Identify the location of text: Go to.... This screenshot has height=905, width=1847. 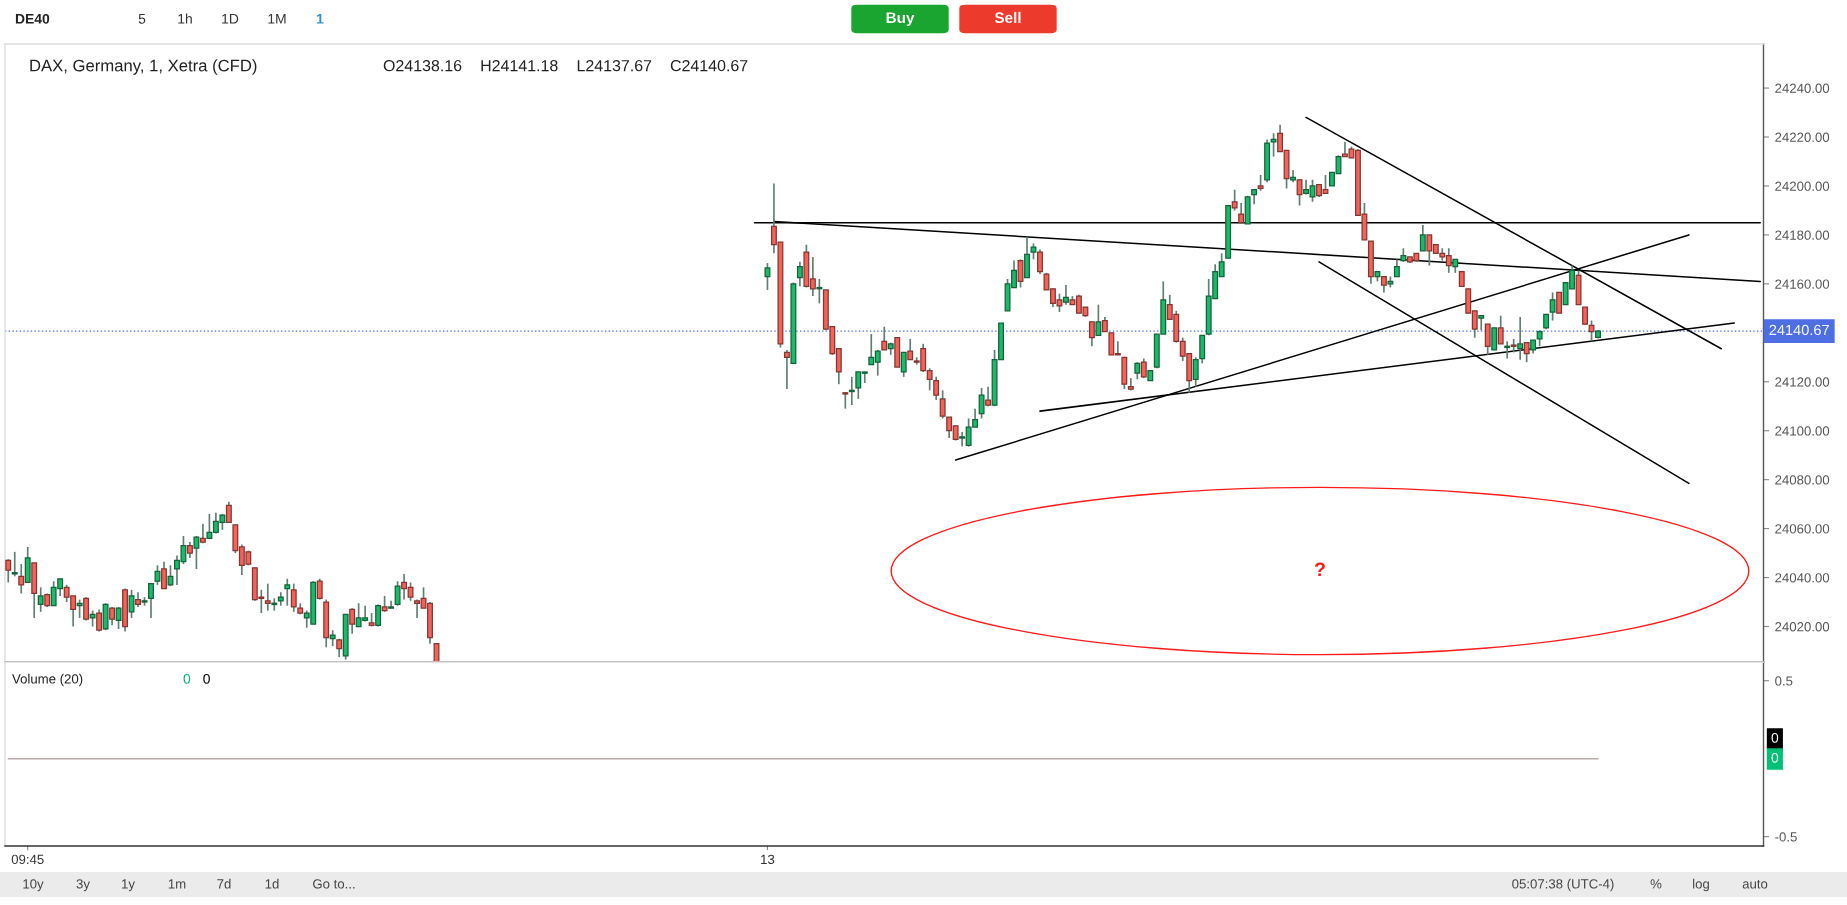
(334, 884).